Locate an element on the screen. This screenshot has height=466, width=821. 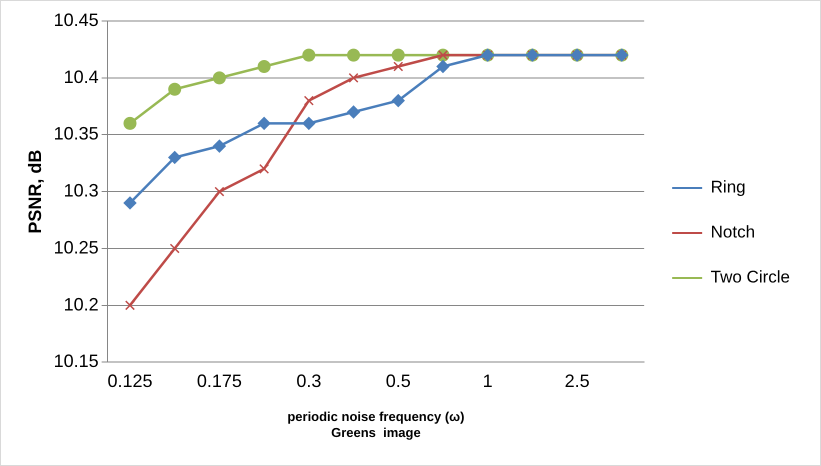
y-tick-label: 10.45 is located at coordinates (76, 20).